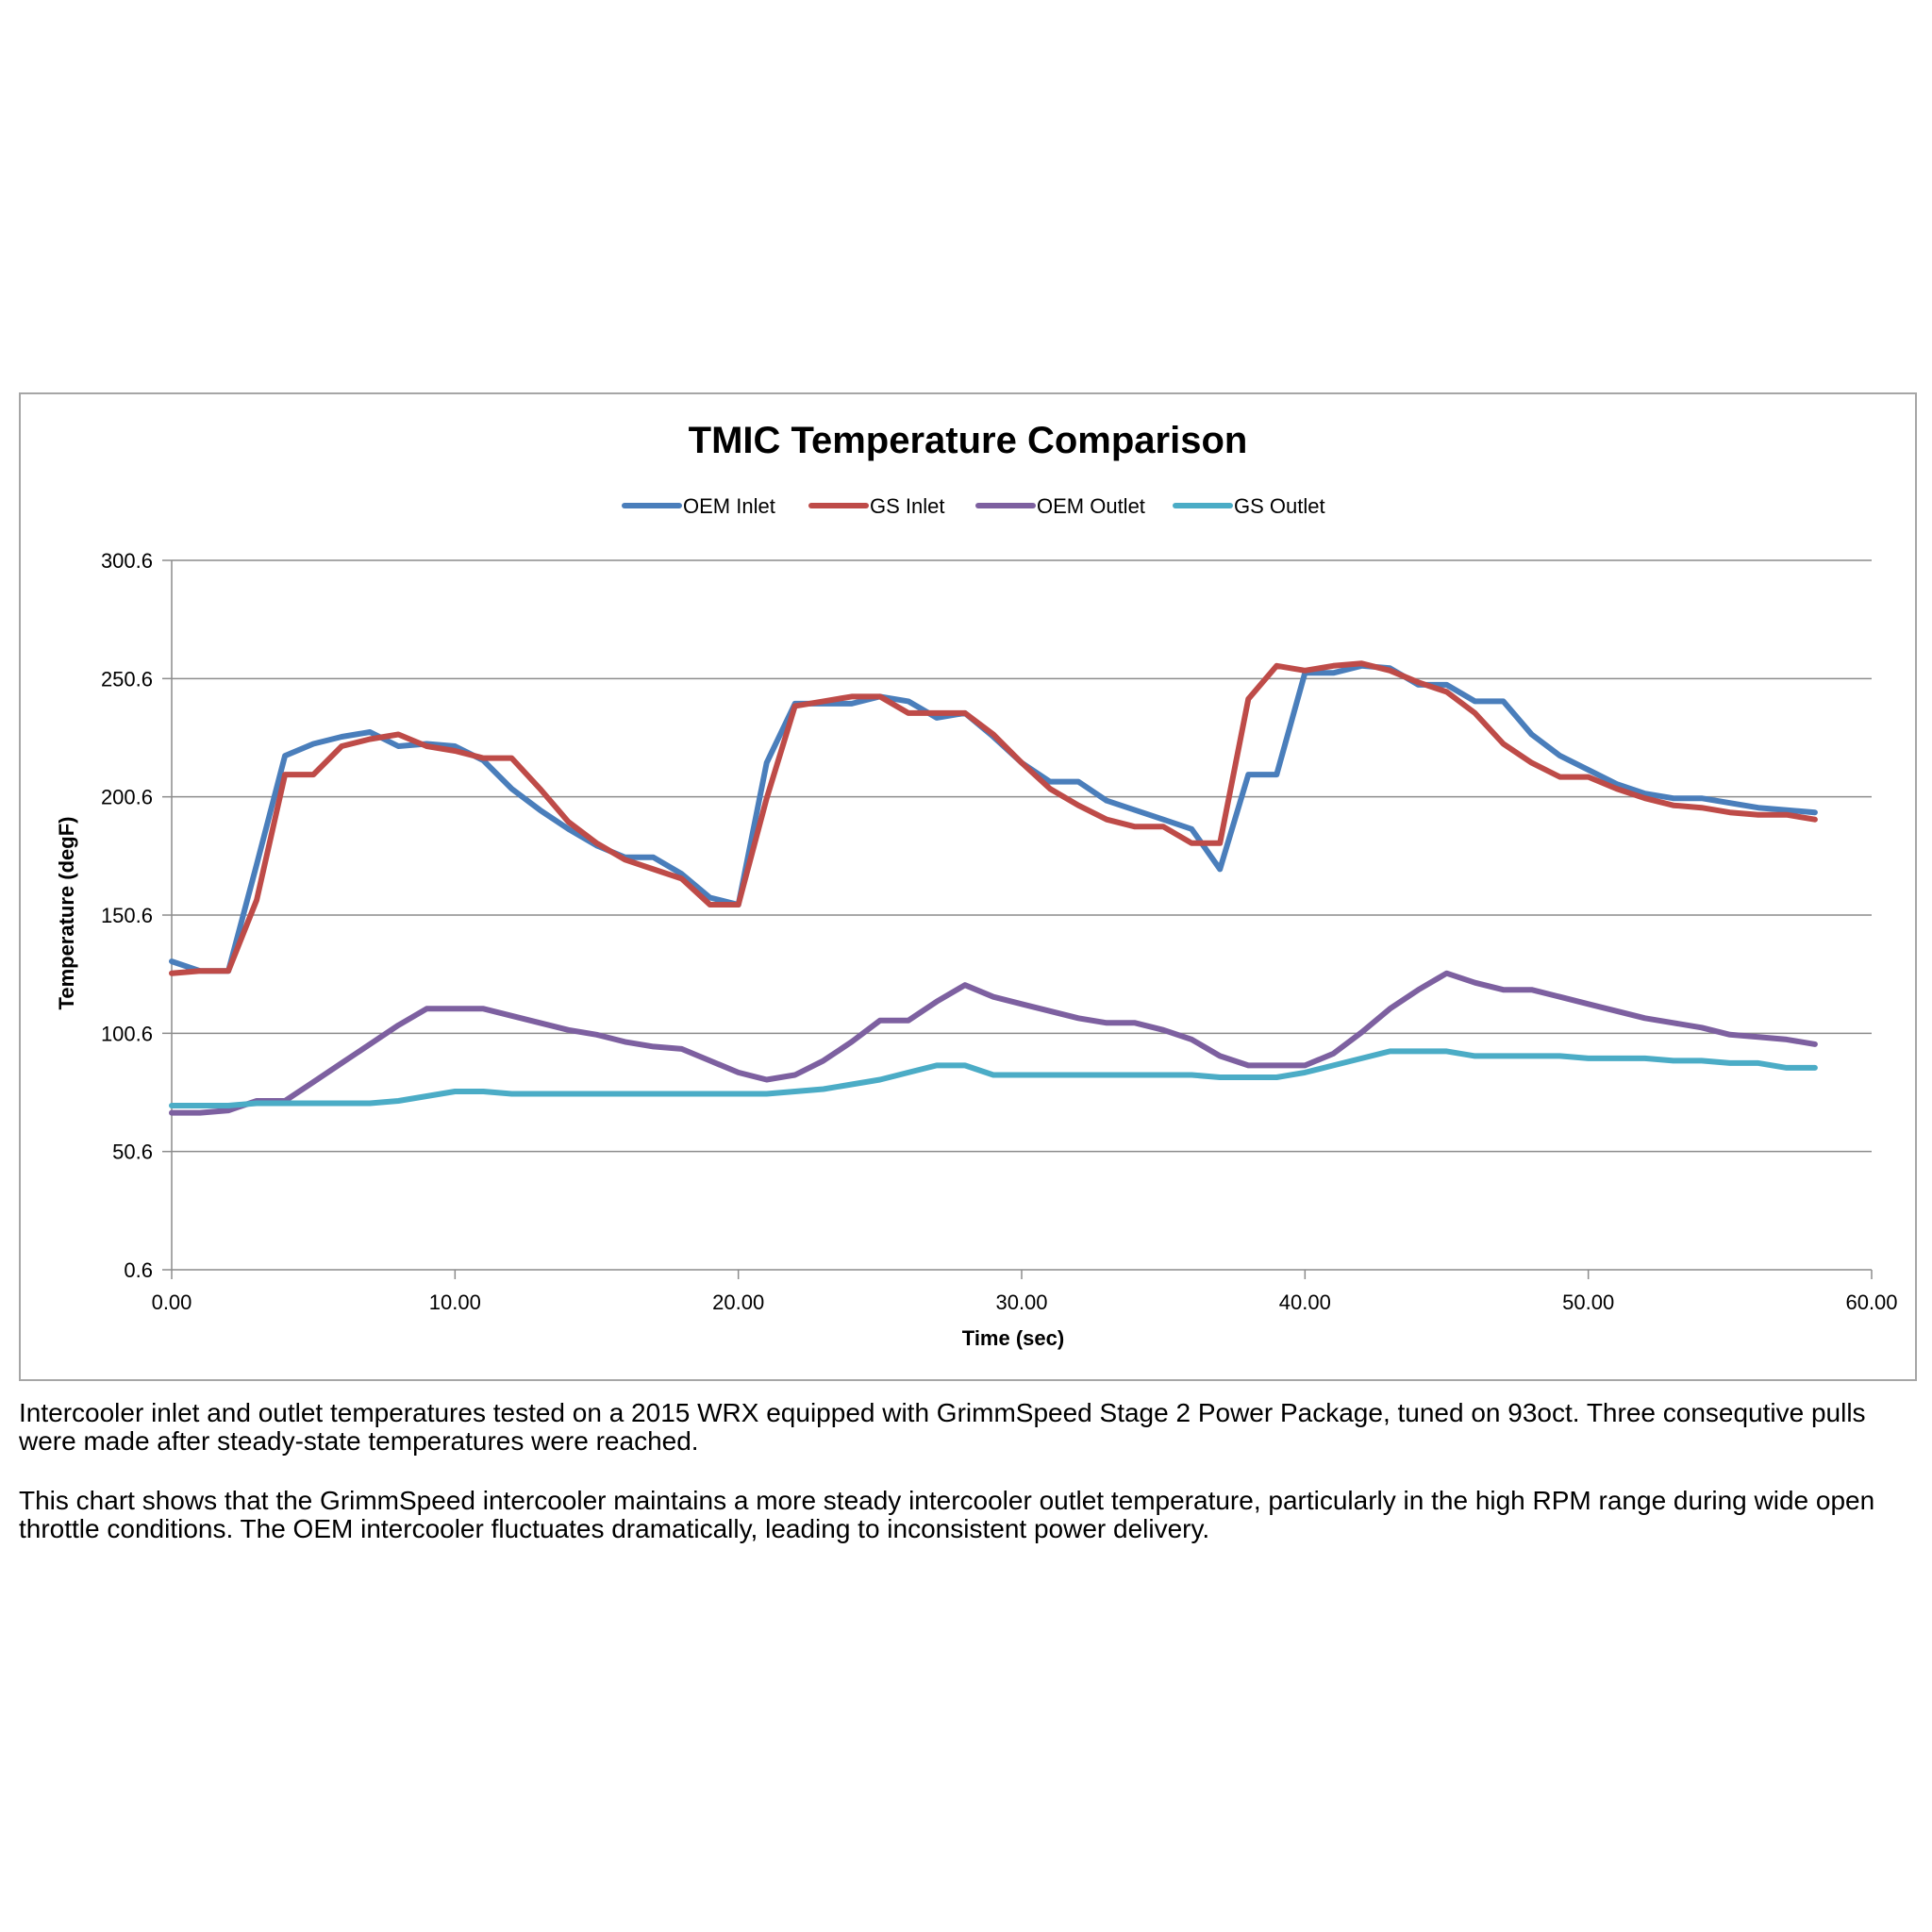 This screenshot has width=1932, height=1932. What do you see at coordinates (127, 679) in the screenshot?
I see `y-tick-label: 250.6` at bounding box center [127, 679].